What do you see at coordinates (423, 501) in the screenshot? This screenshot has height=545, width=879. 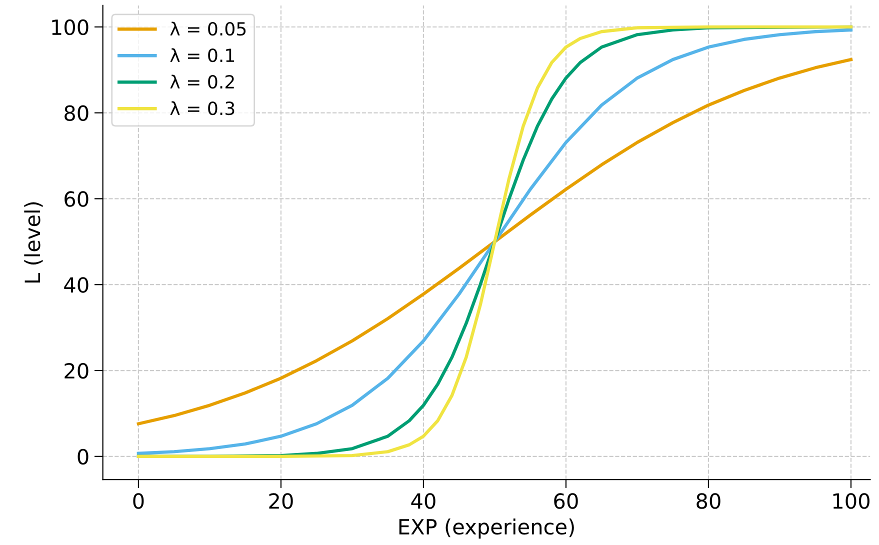 I see `x-tick-label: 40` at bounding box center [423, 501].